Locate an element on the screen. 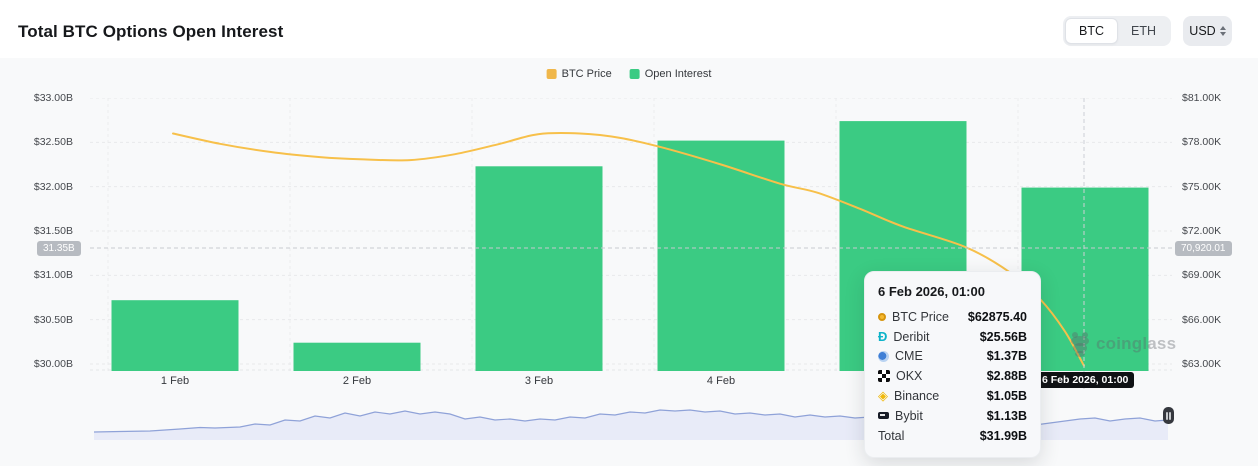 Image resolution: width=1258 pixels, height=466 pixels. crosshair-x-axis-badge: 6 Feb 2026, 01:00 is located at coordinates (1085, 380).